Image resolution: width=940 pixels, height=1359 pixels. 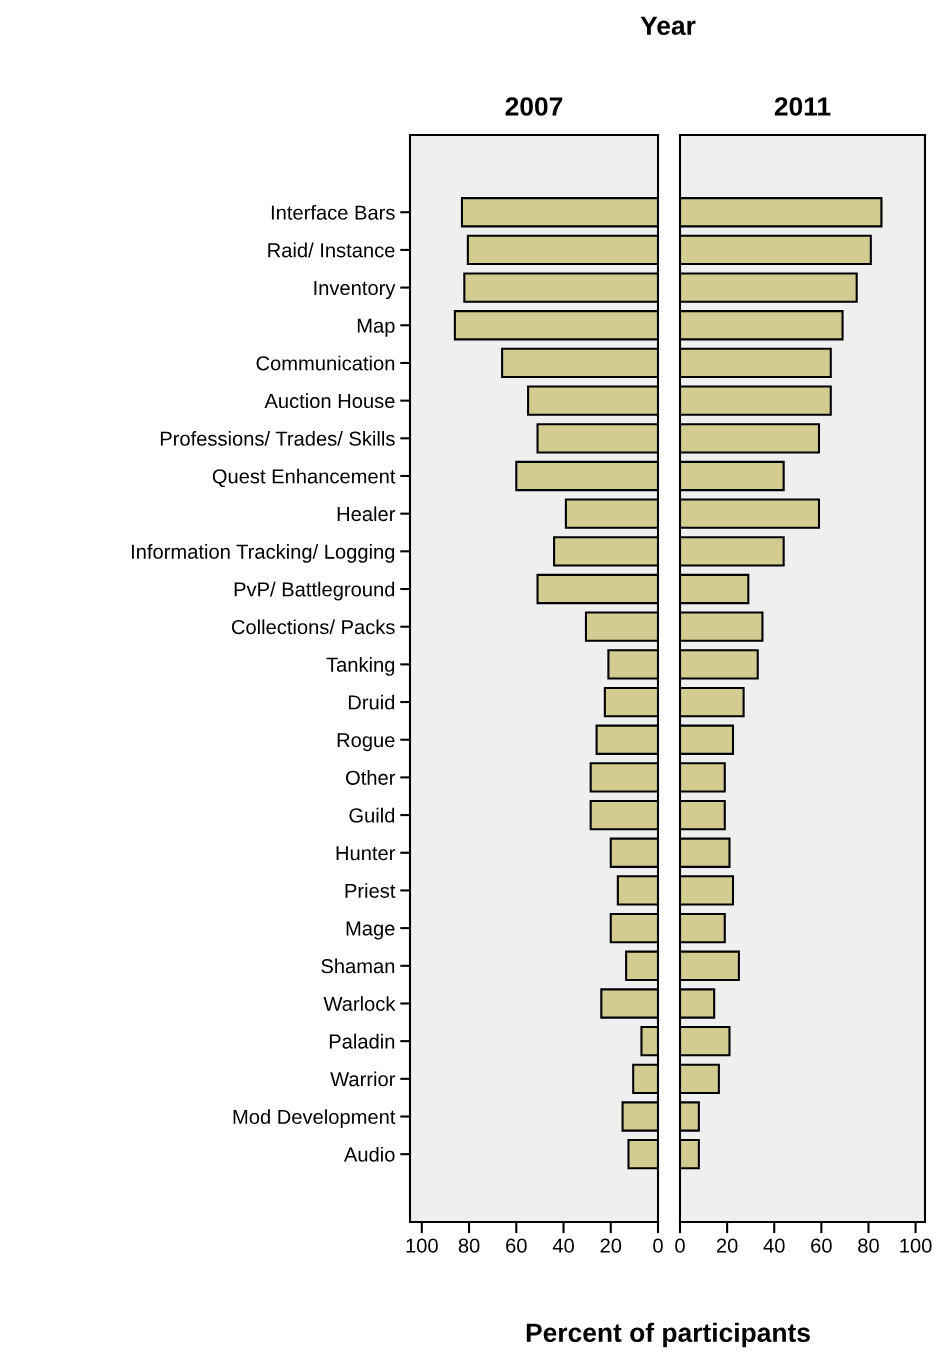 What do you see at coordinates (363, 1079) in the screenshot?
I see `y-tick-label: Warrior` at bounding box center [363, 1079].